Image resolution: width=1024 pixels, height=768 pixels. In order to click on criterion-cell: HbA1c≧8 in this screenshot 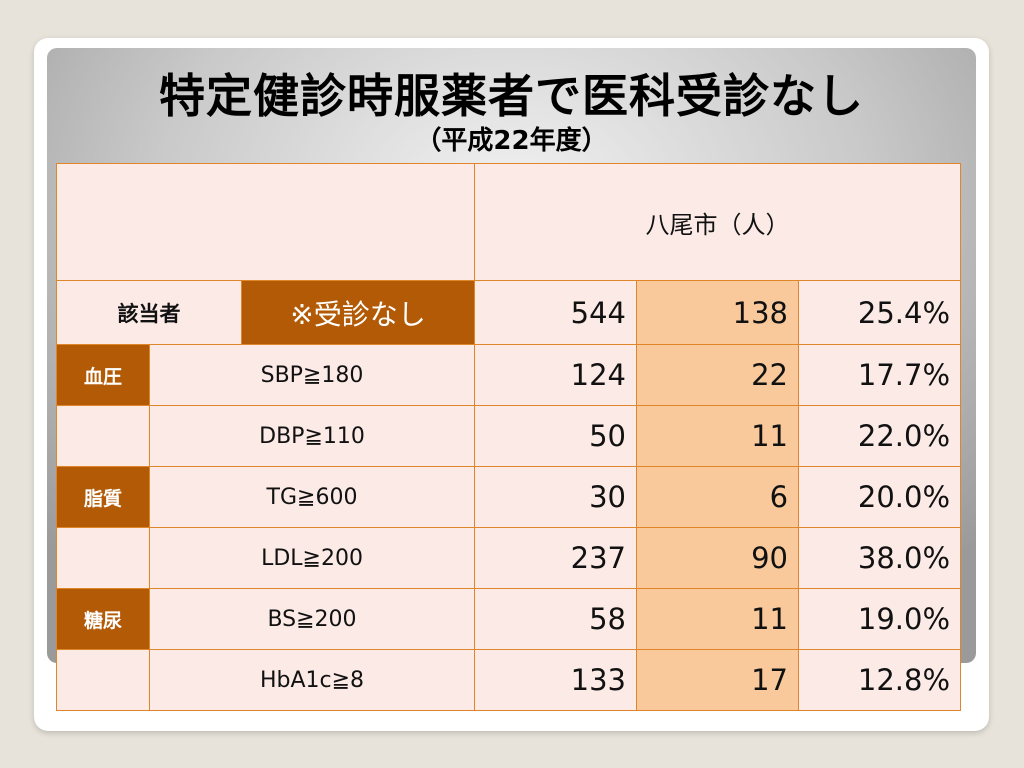, I will do `click(312, 680)`.